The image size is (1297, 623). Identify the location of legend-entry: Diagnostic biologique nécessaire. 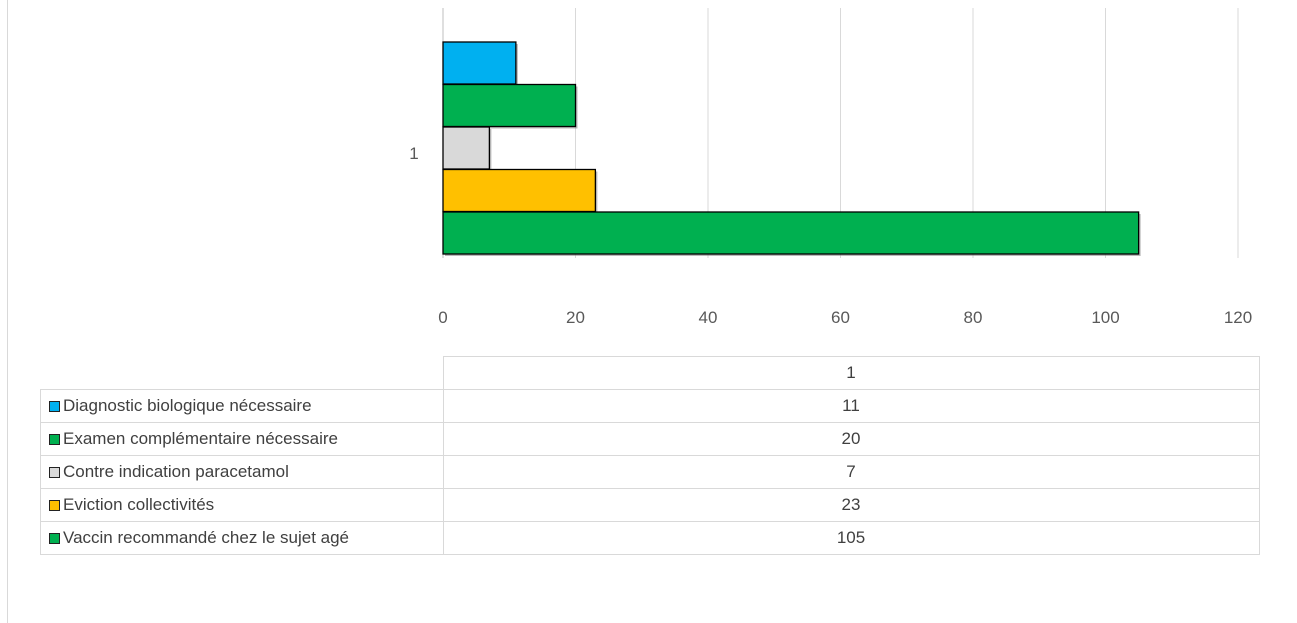
(242, 406).